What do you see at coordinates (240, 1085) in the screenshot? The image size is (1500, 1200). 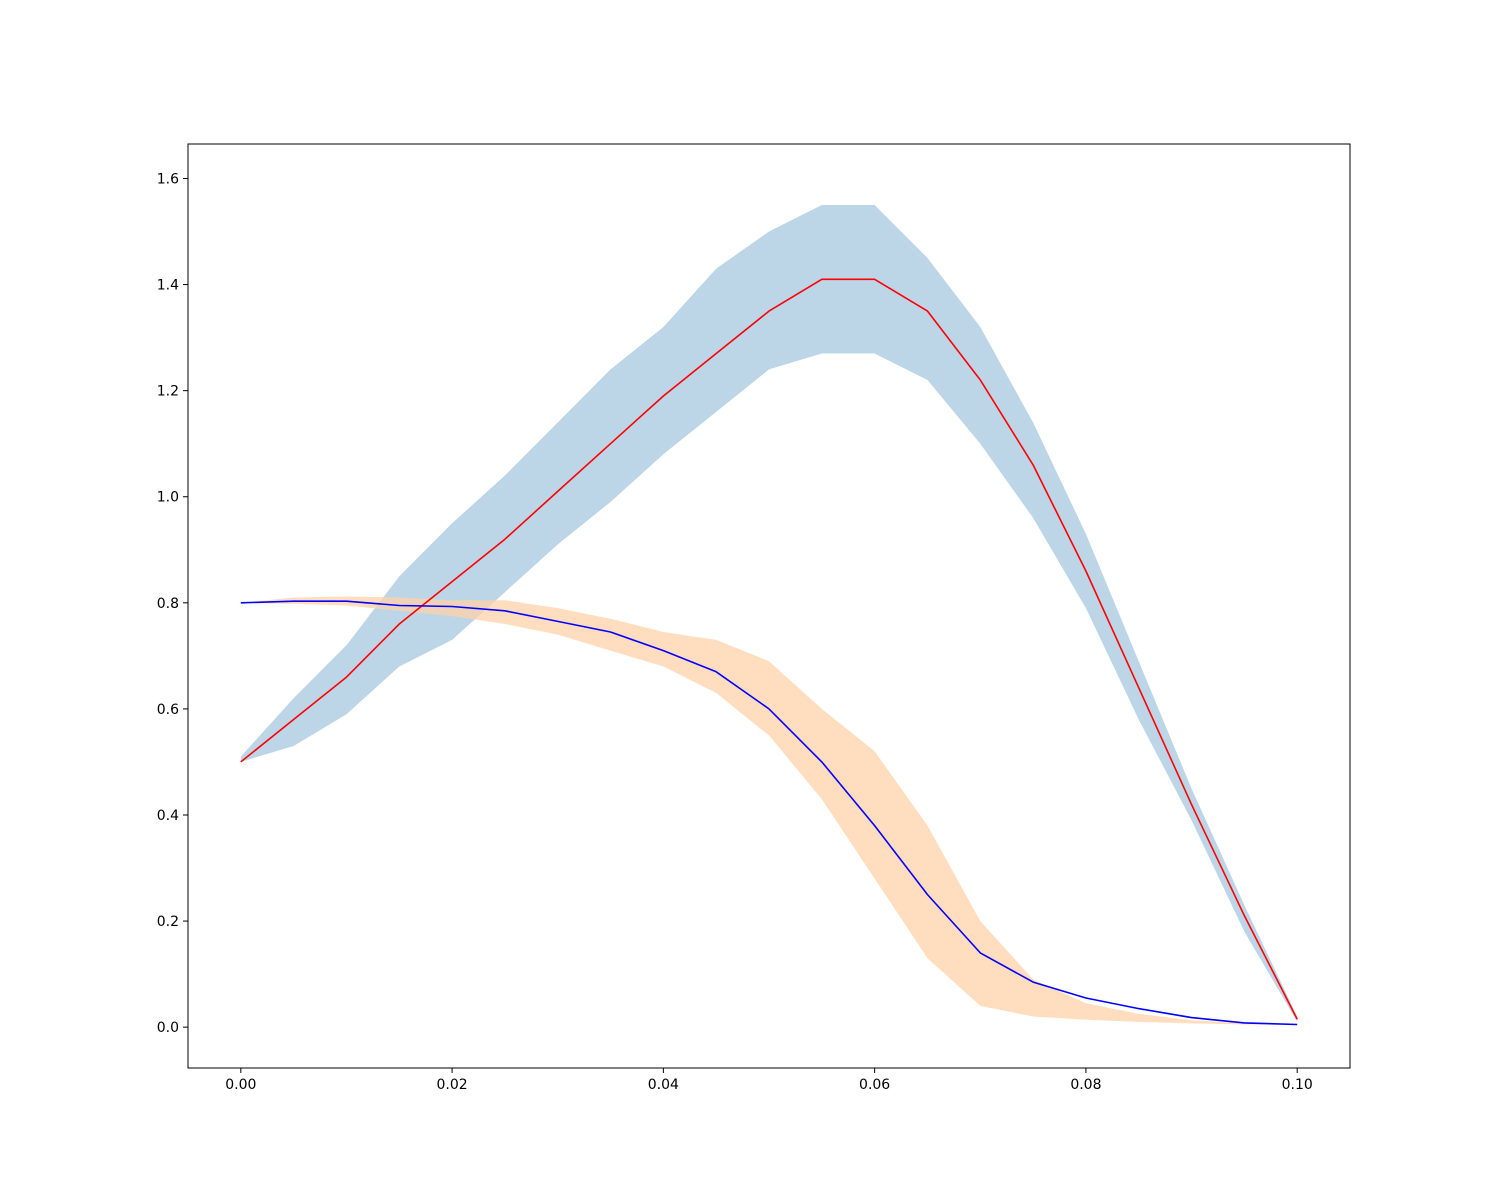 I see `x-tick-label: 0.00` at bounding box center [240, 1085].